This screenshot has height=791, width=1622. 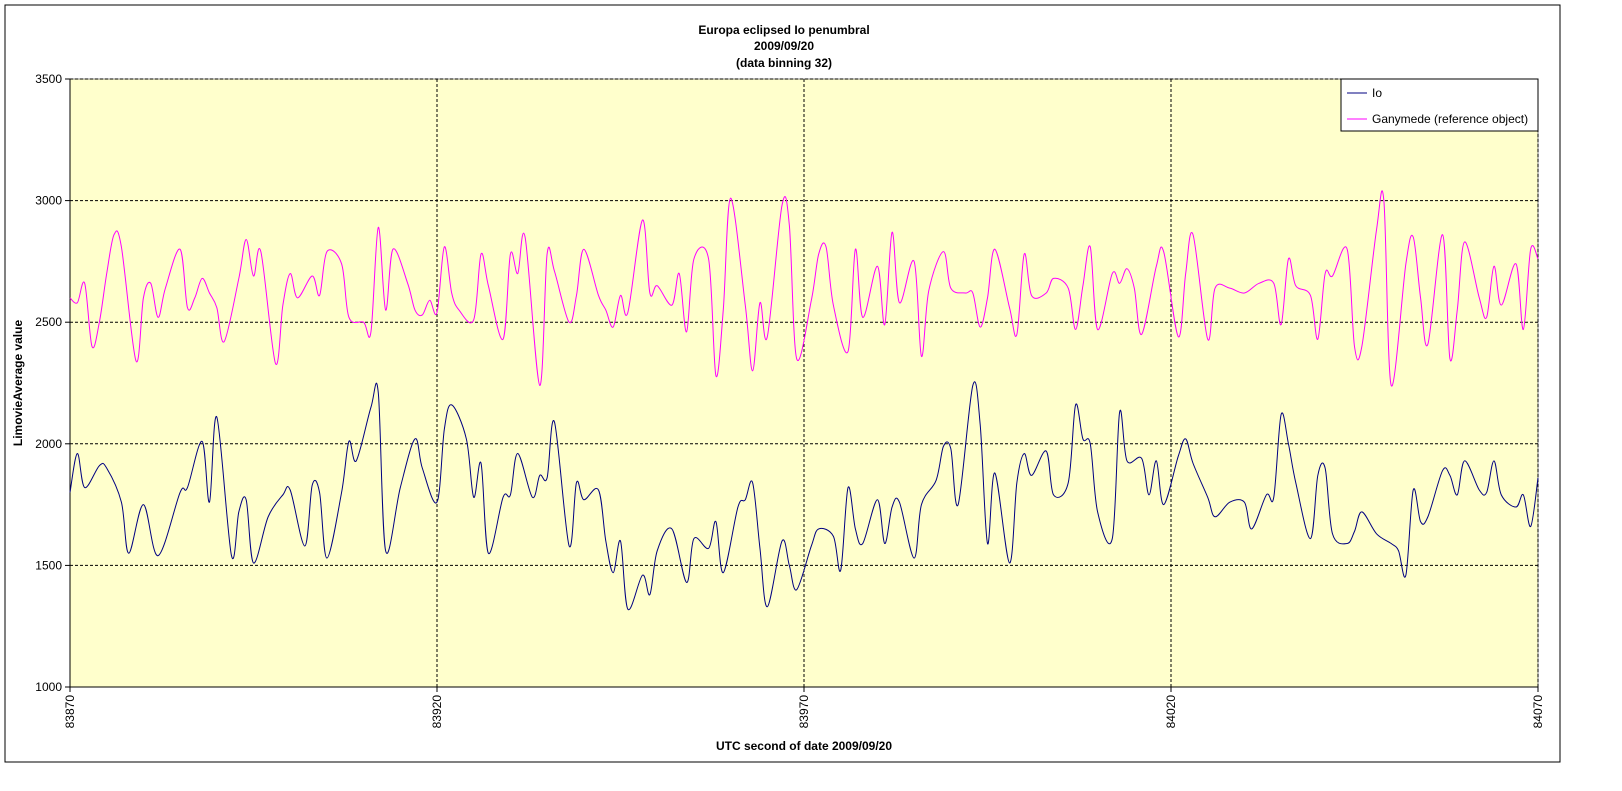 I want to click on x-axis-label: UTC second of date 2009/09/20, so click(x=804, y=746).